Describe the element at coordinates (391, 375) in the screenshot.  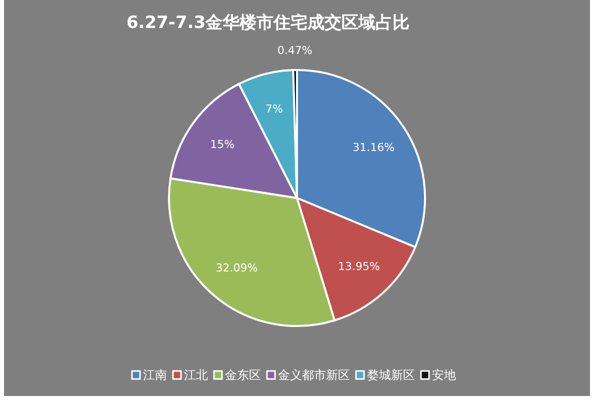
I see `legend-label: 婺城新区` at that location.